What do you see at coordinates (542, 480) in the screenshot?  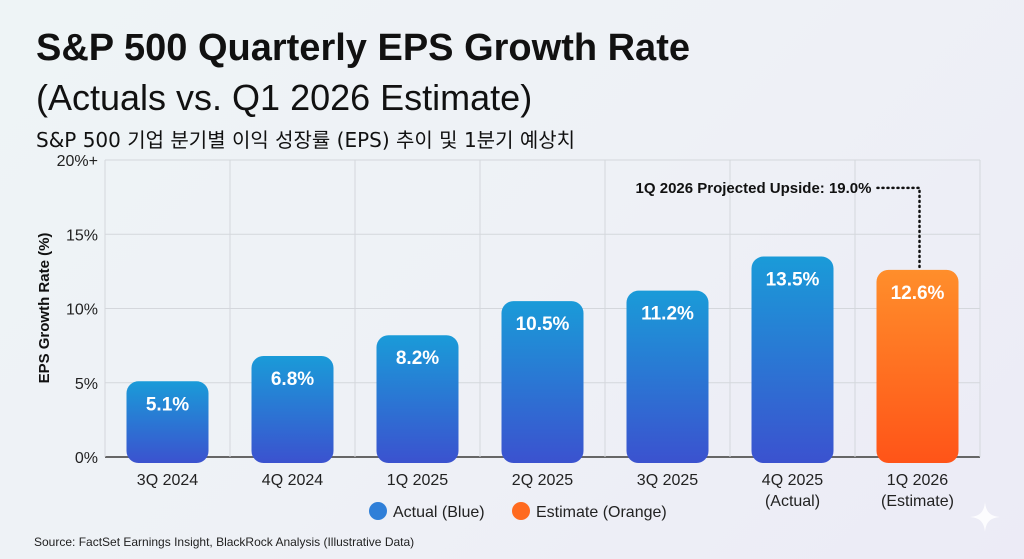 I see `x-tick-label: 2Q 2025` at bounding box center [542, 480].